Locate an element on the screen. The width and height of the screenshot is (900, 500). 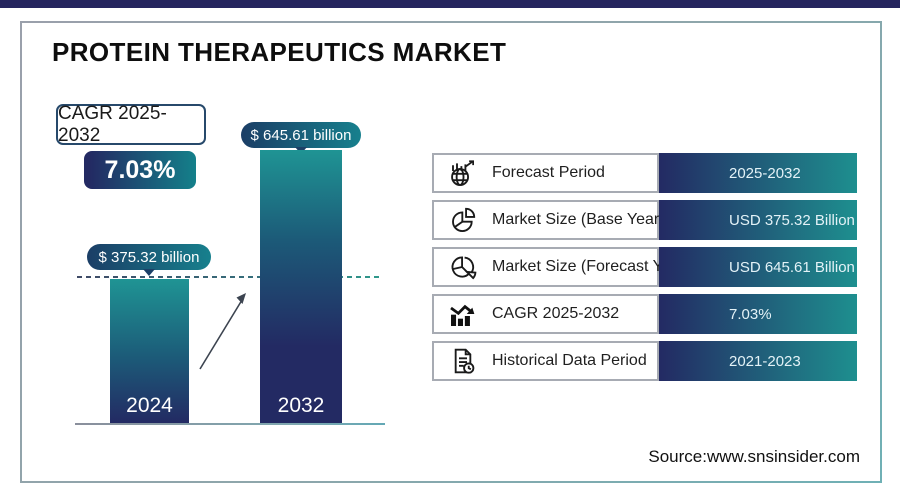
table-label: Forecast Period is located at coordinates (548, 172).